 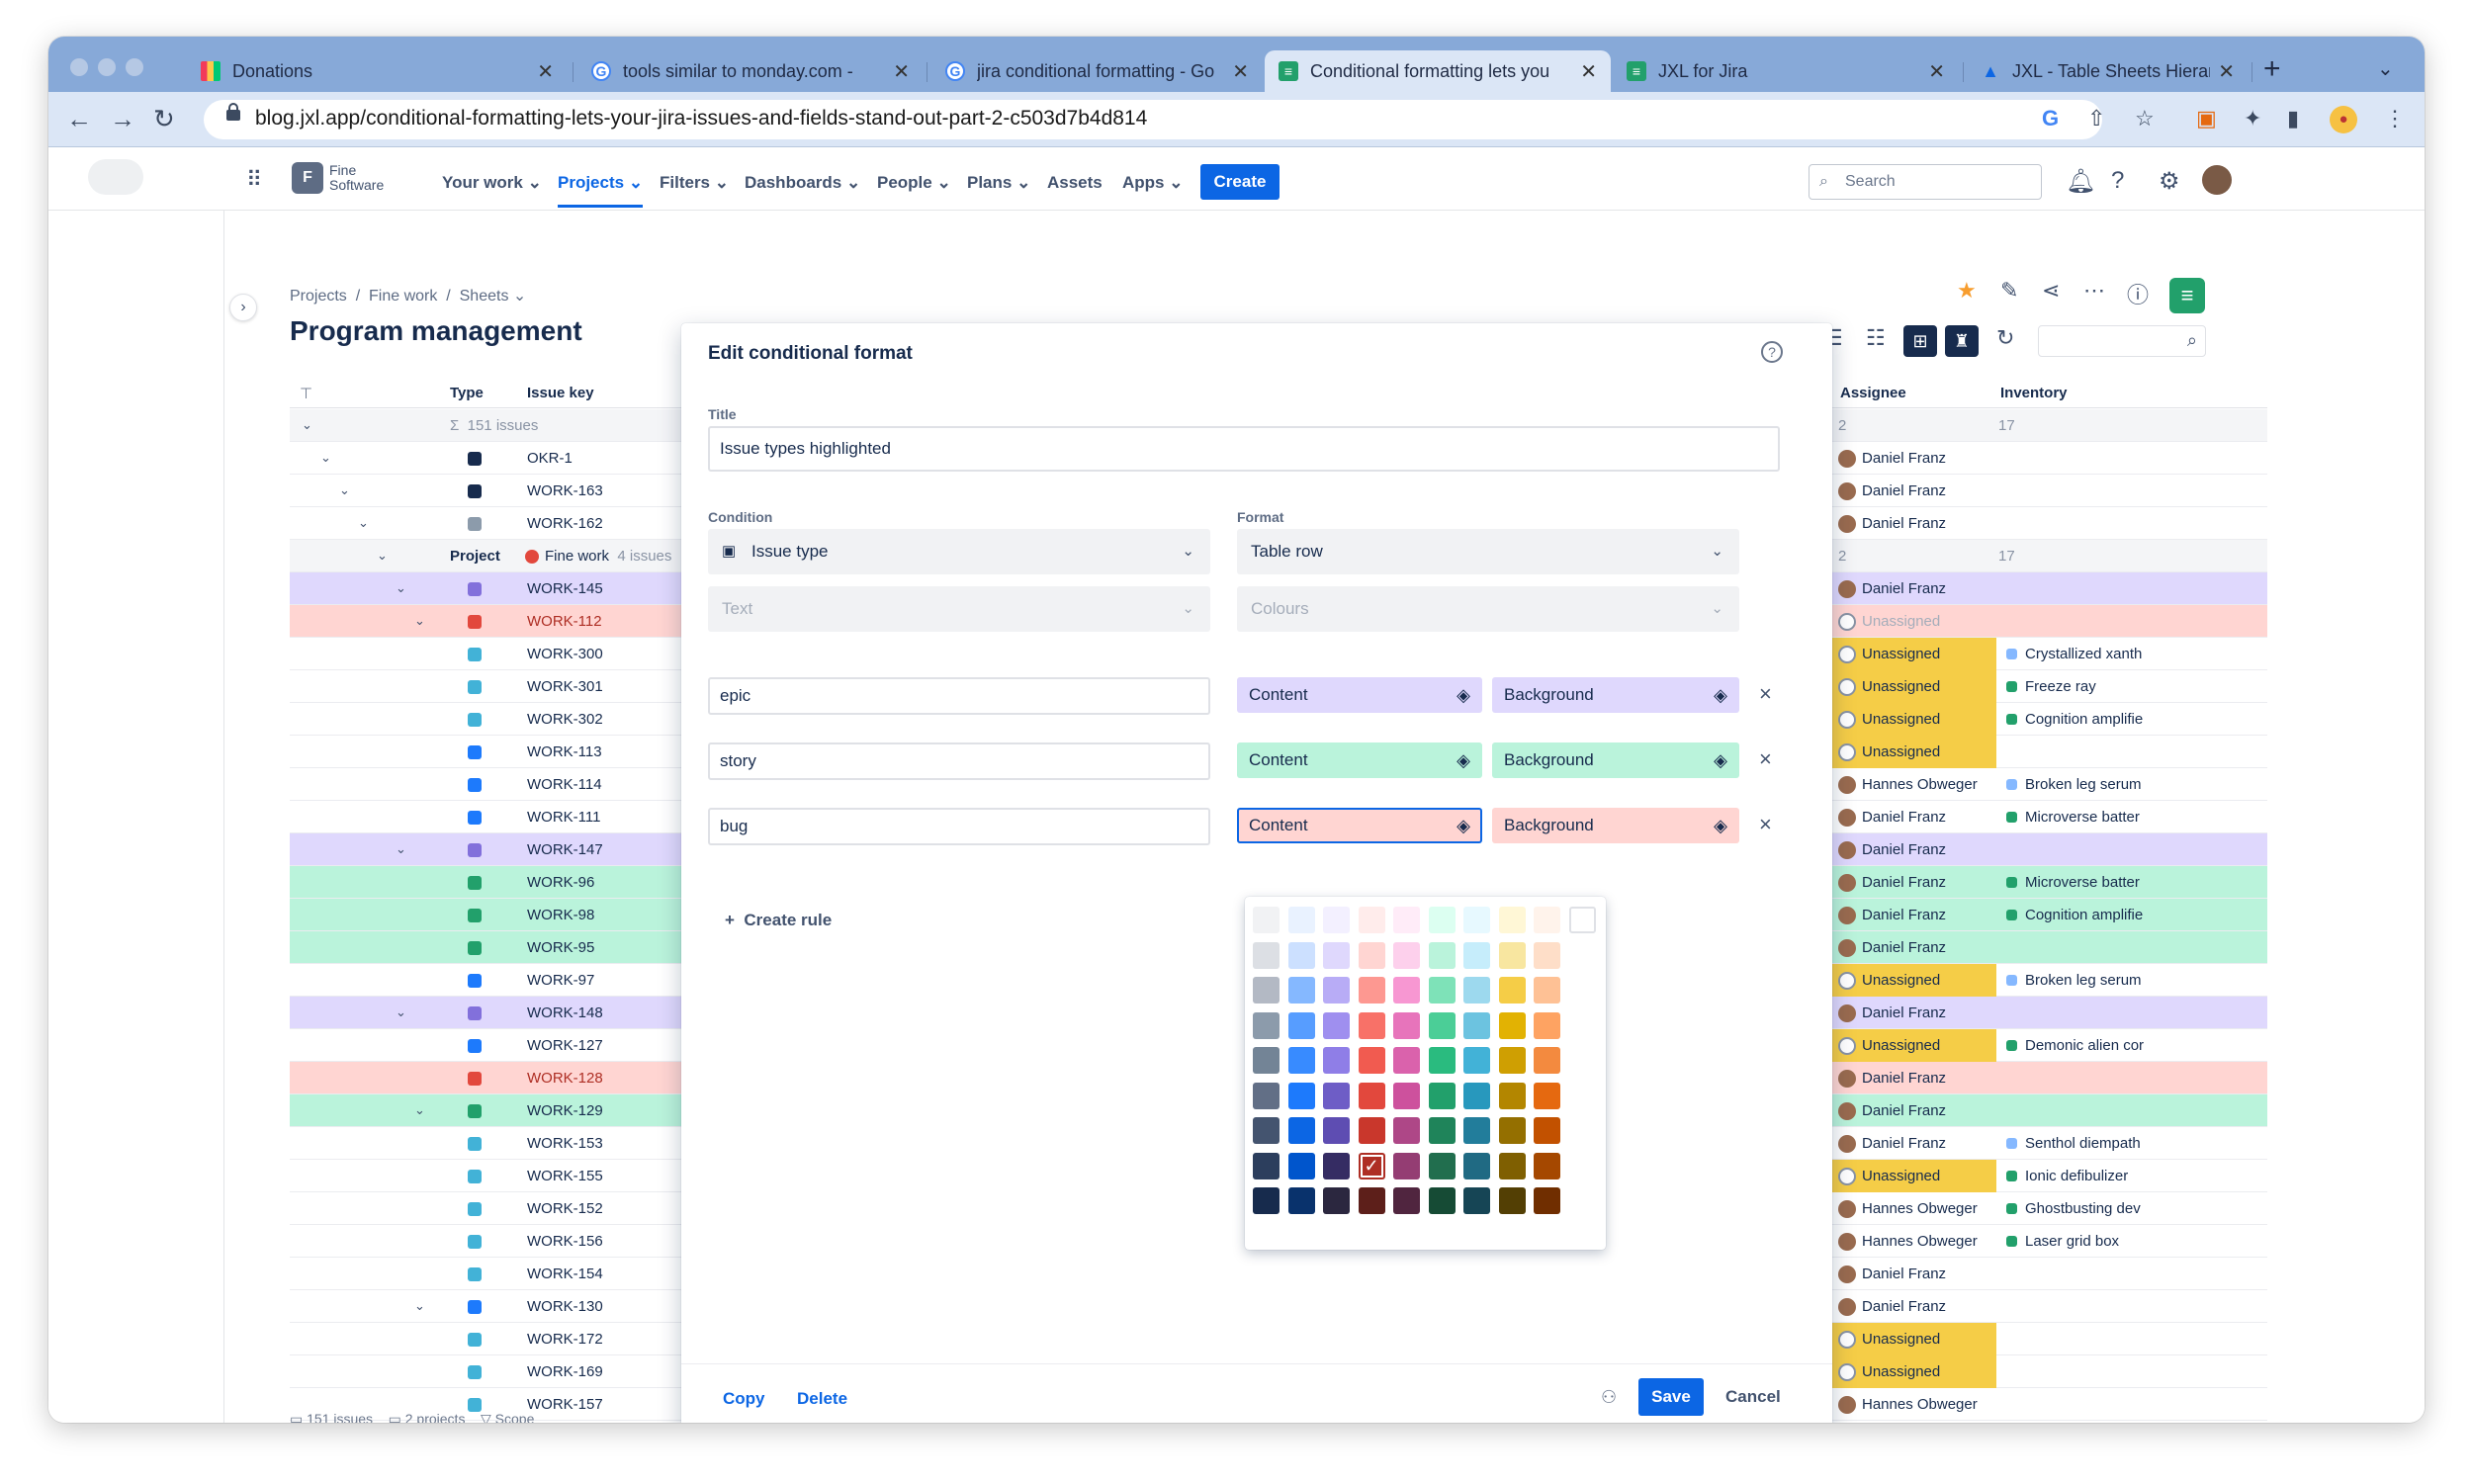 What do you see at coordinates (914, 183) in the screenshot?
I see `nav-people: People ⌄` at bounding box center [914, 183].